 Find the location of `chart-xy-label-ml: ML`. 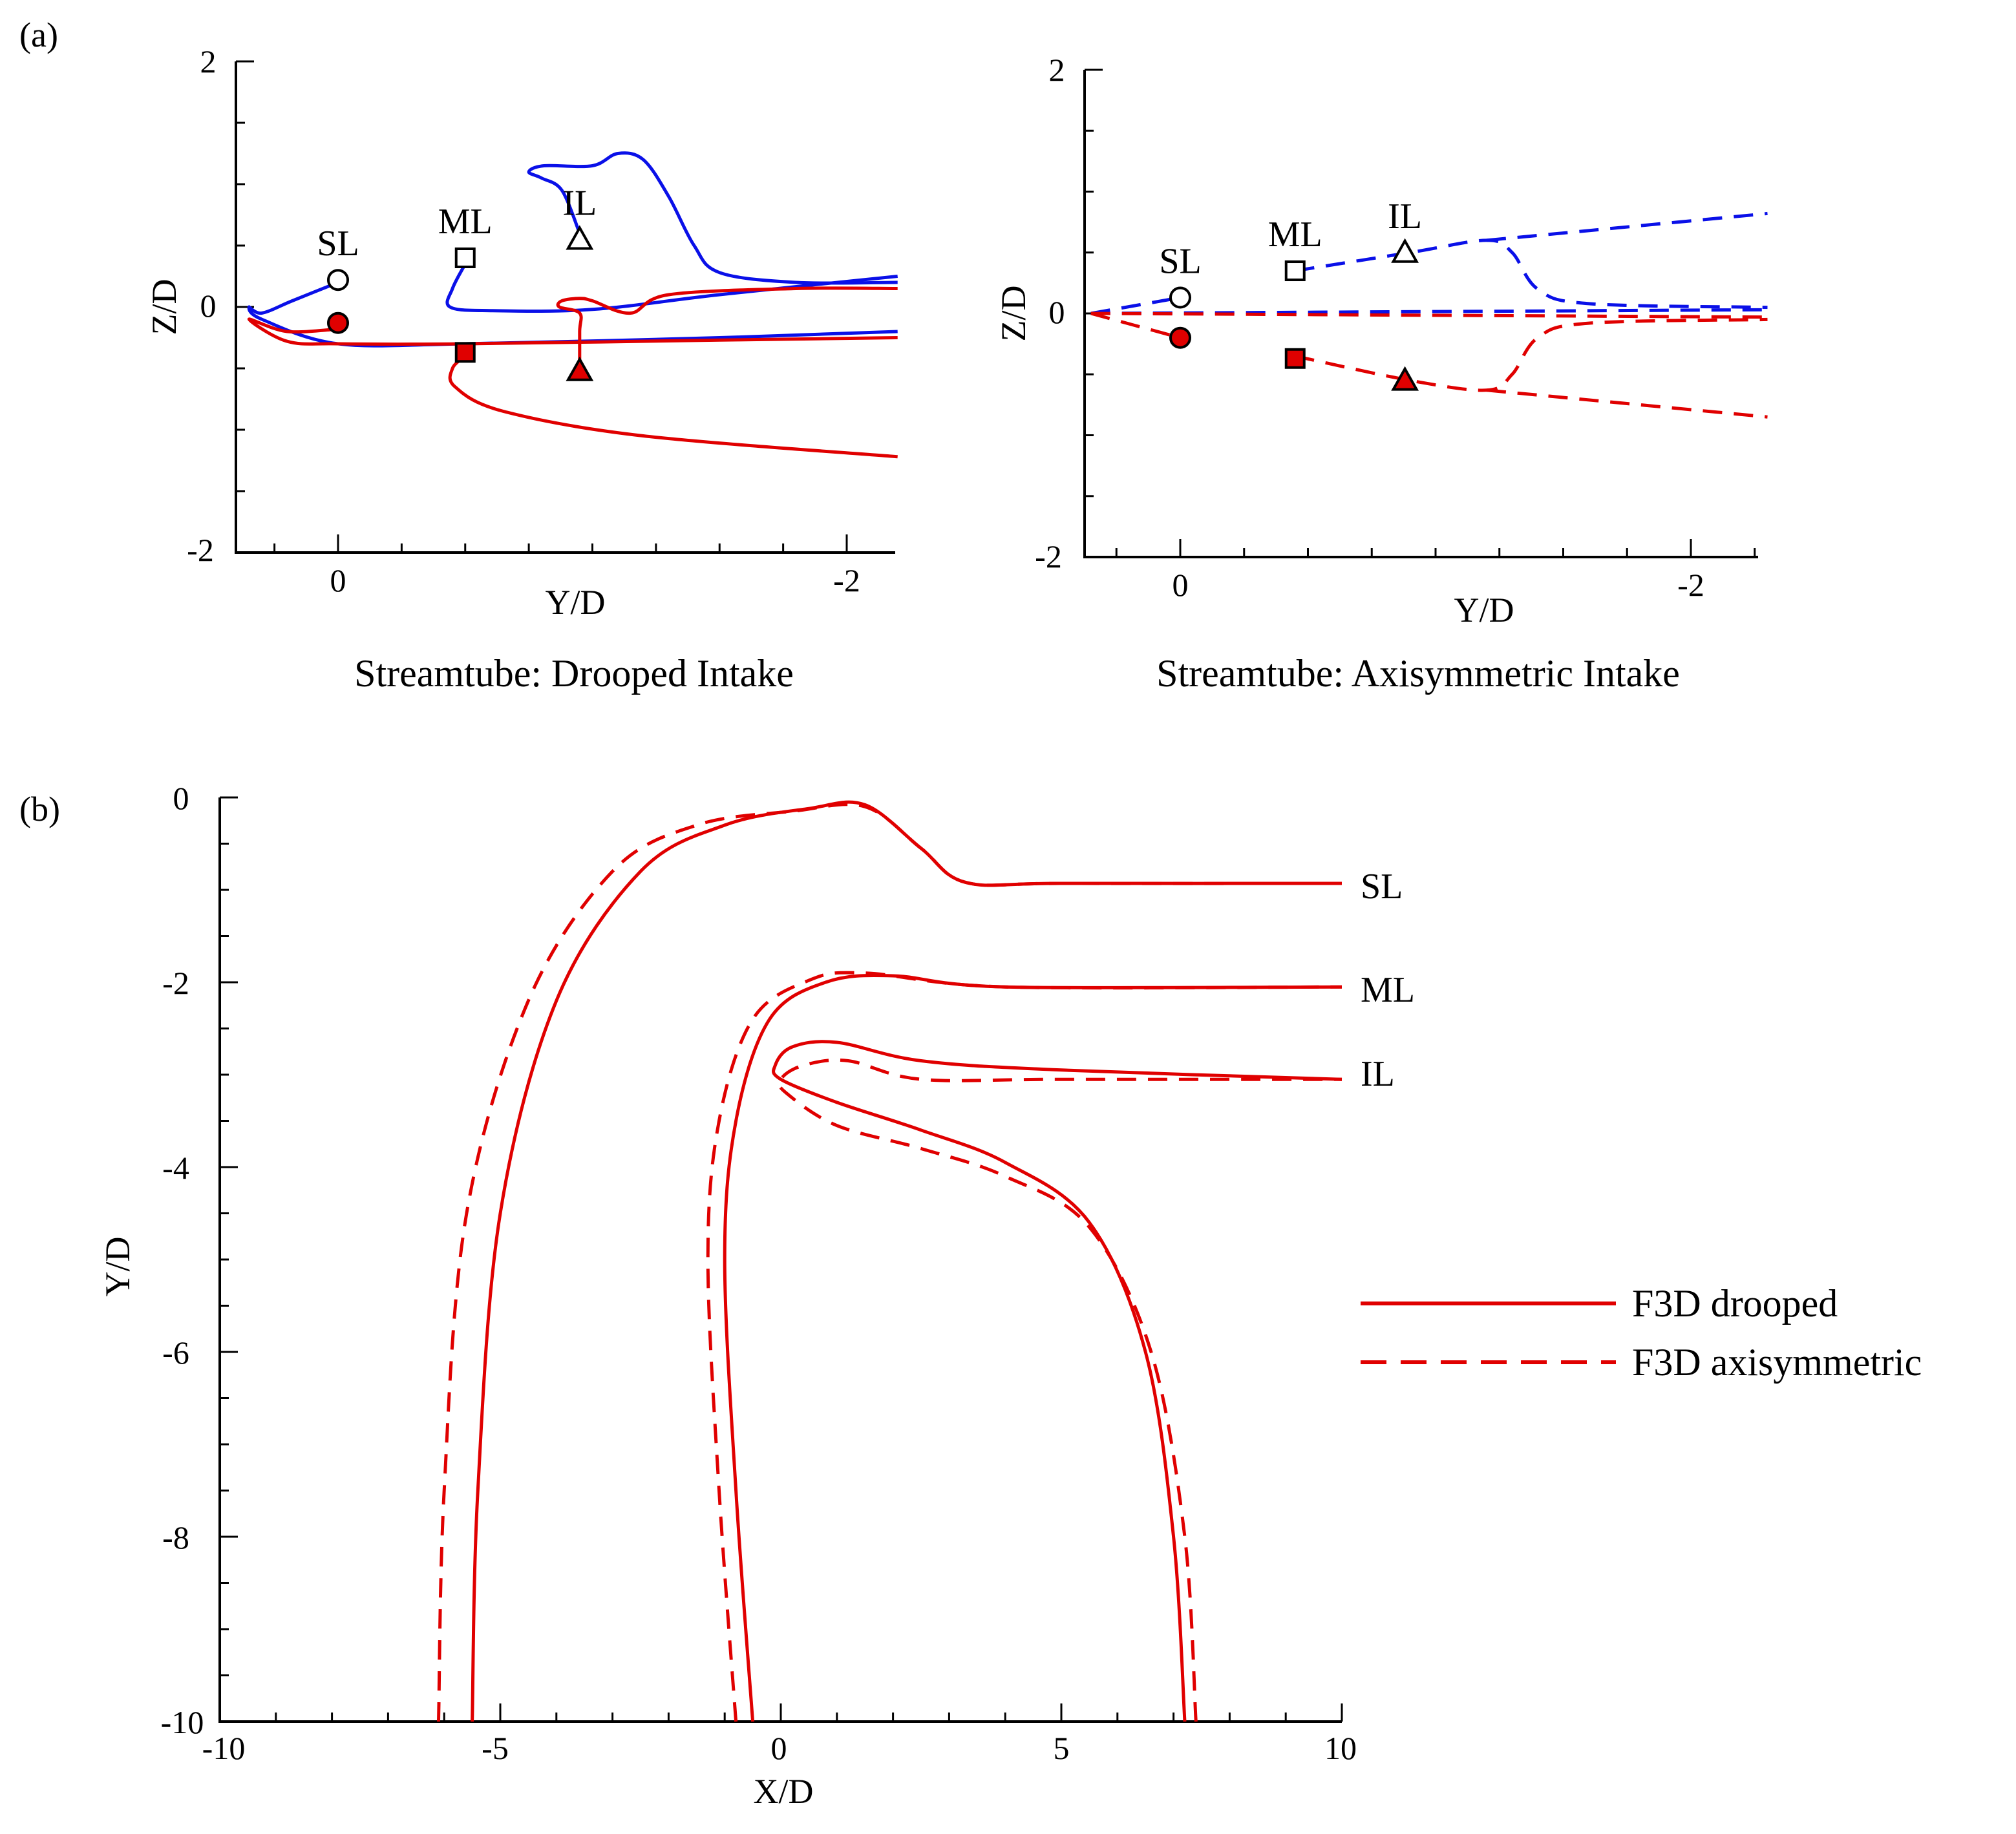

chart-xy-label-ml: ML is located at coordinates (1388, 990).